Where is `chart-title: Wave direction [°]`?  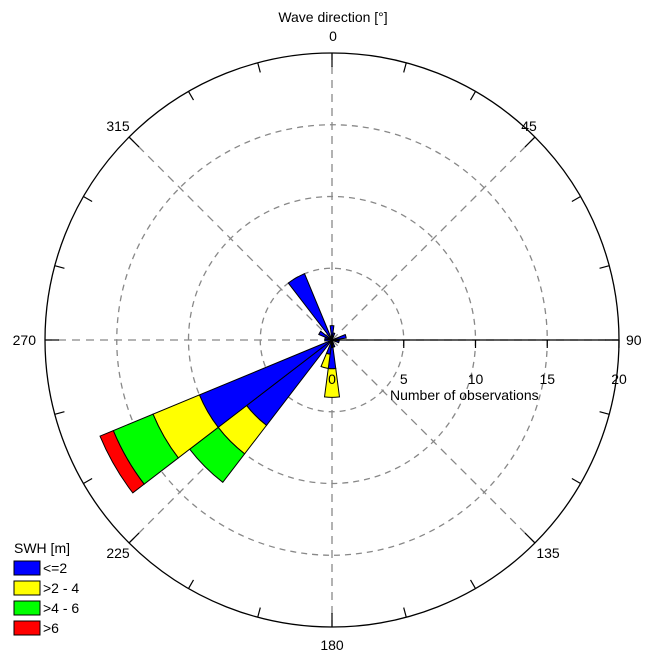
chart-title: Wave direction [°] is located at coordinates (332, 17).